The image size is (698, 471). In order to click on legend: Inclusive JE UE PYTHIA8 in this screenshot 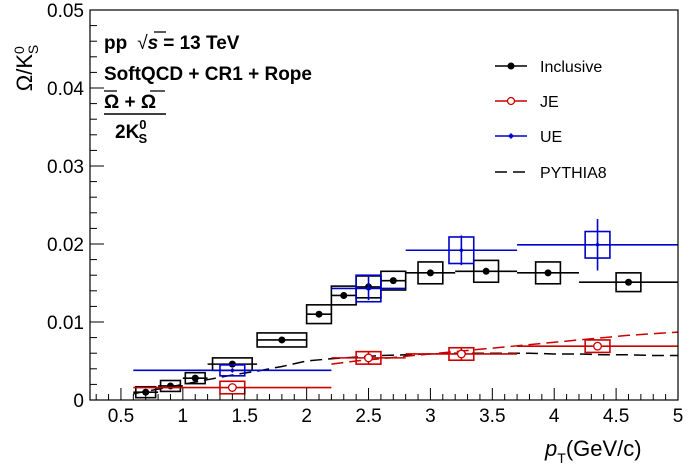, I will do `click(551, 120)`.